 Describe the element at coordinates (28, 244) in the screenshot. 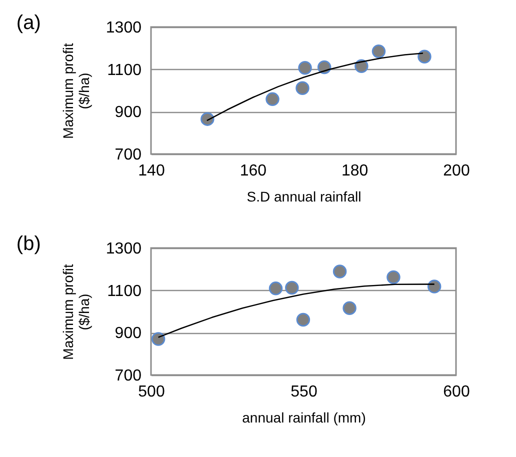

I see `chart-title: (b)` at that location.